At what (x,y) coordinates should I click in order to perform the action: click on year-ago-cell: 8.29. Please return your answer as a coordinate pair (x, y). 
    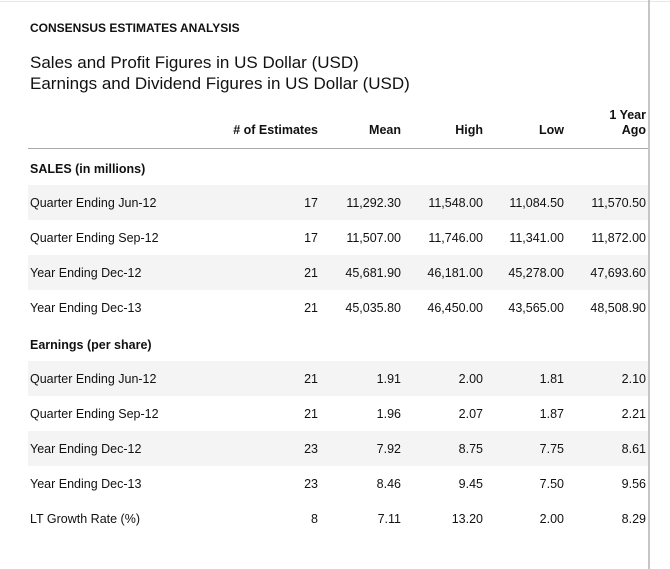
    Looking at the image, I should click on (633, 518).